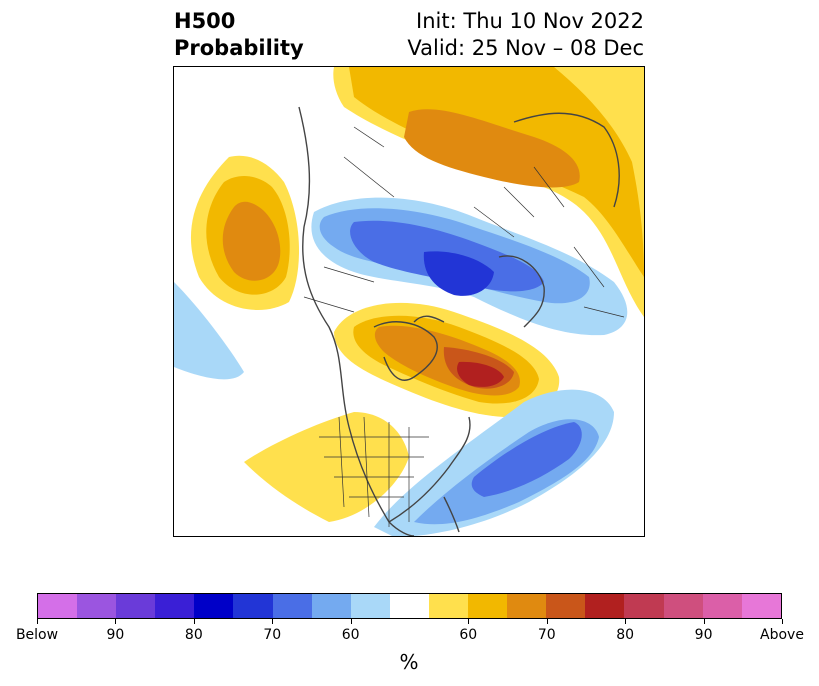  What do you see at coordinates (488, 192) in the screenshot?
I see `eurasia-positive-region` at bounding box center [488, 192].